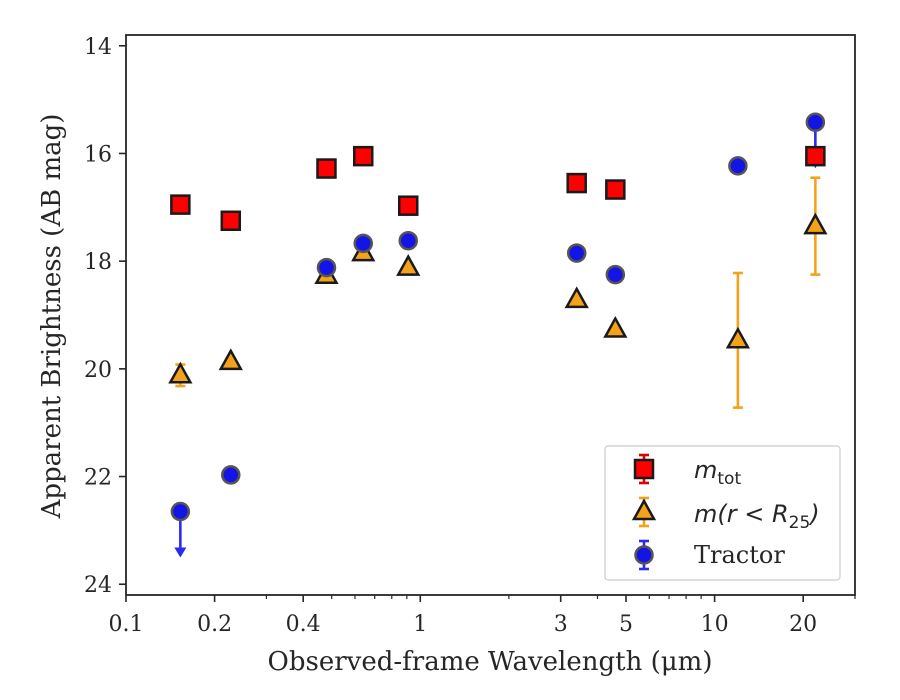  I want to click on y-tick-label: 20, so click(98, 370).